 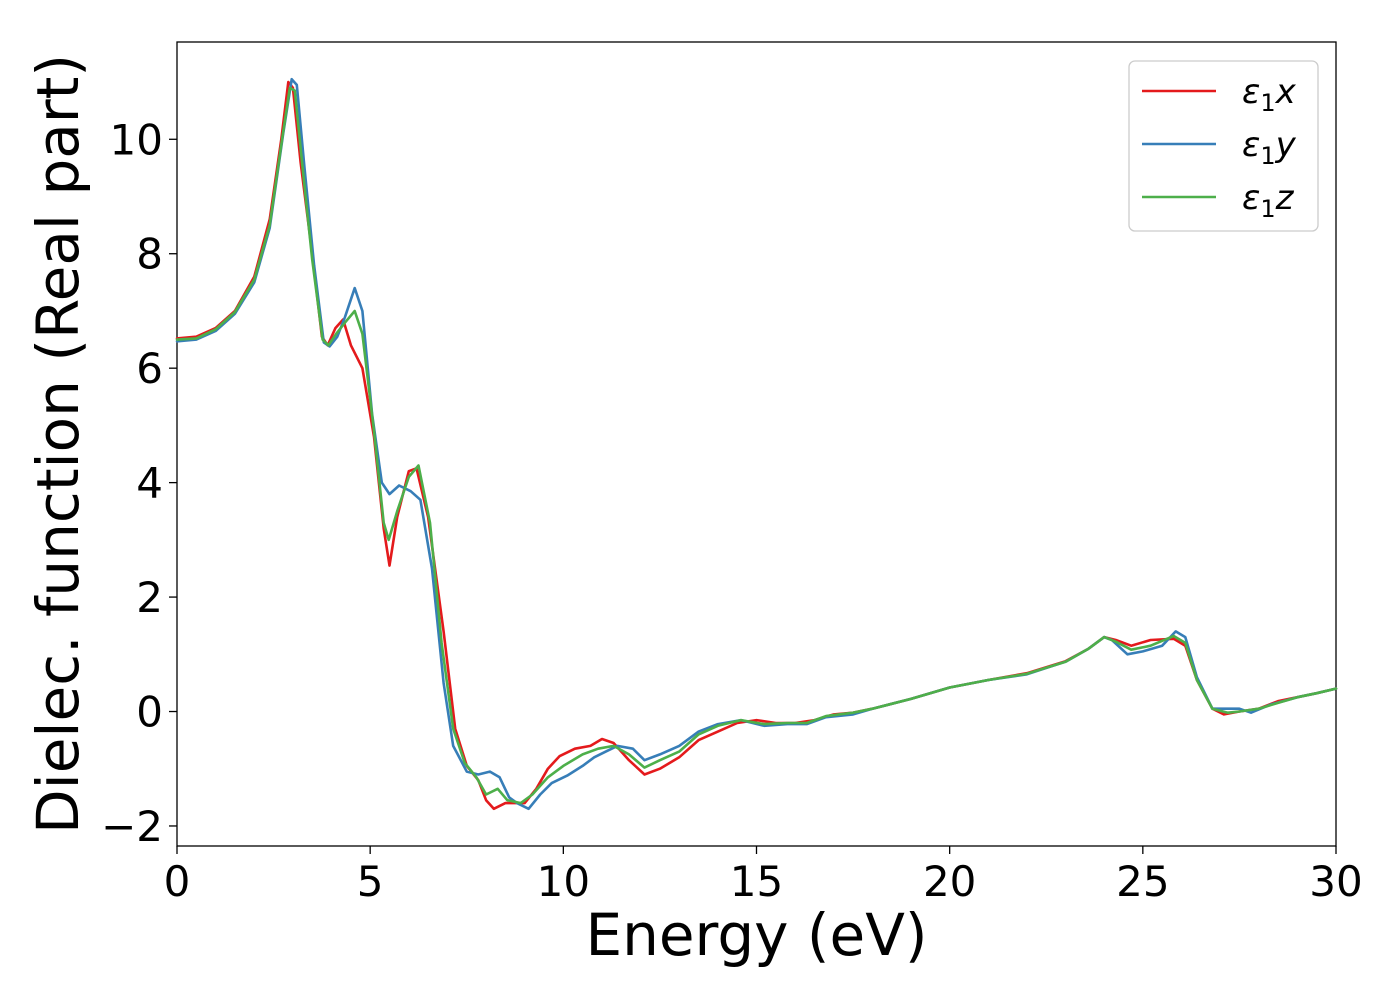 What do you see at coordinates (756, 935) in the screenshot?
I see `x-axis-label: Energy (eV)` at bounding box center [756, 935].